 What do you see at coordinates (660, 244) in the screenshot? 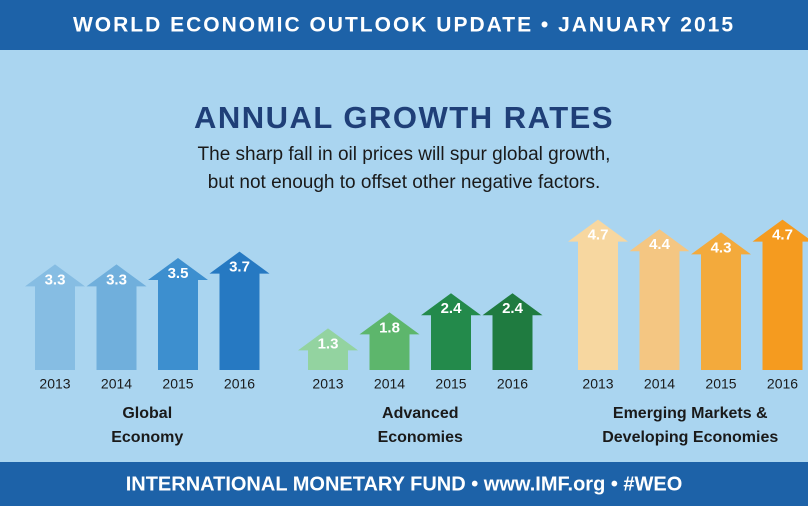
I see `value-label: 4.4` at bounding box center [660, 244].